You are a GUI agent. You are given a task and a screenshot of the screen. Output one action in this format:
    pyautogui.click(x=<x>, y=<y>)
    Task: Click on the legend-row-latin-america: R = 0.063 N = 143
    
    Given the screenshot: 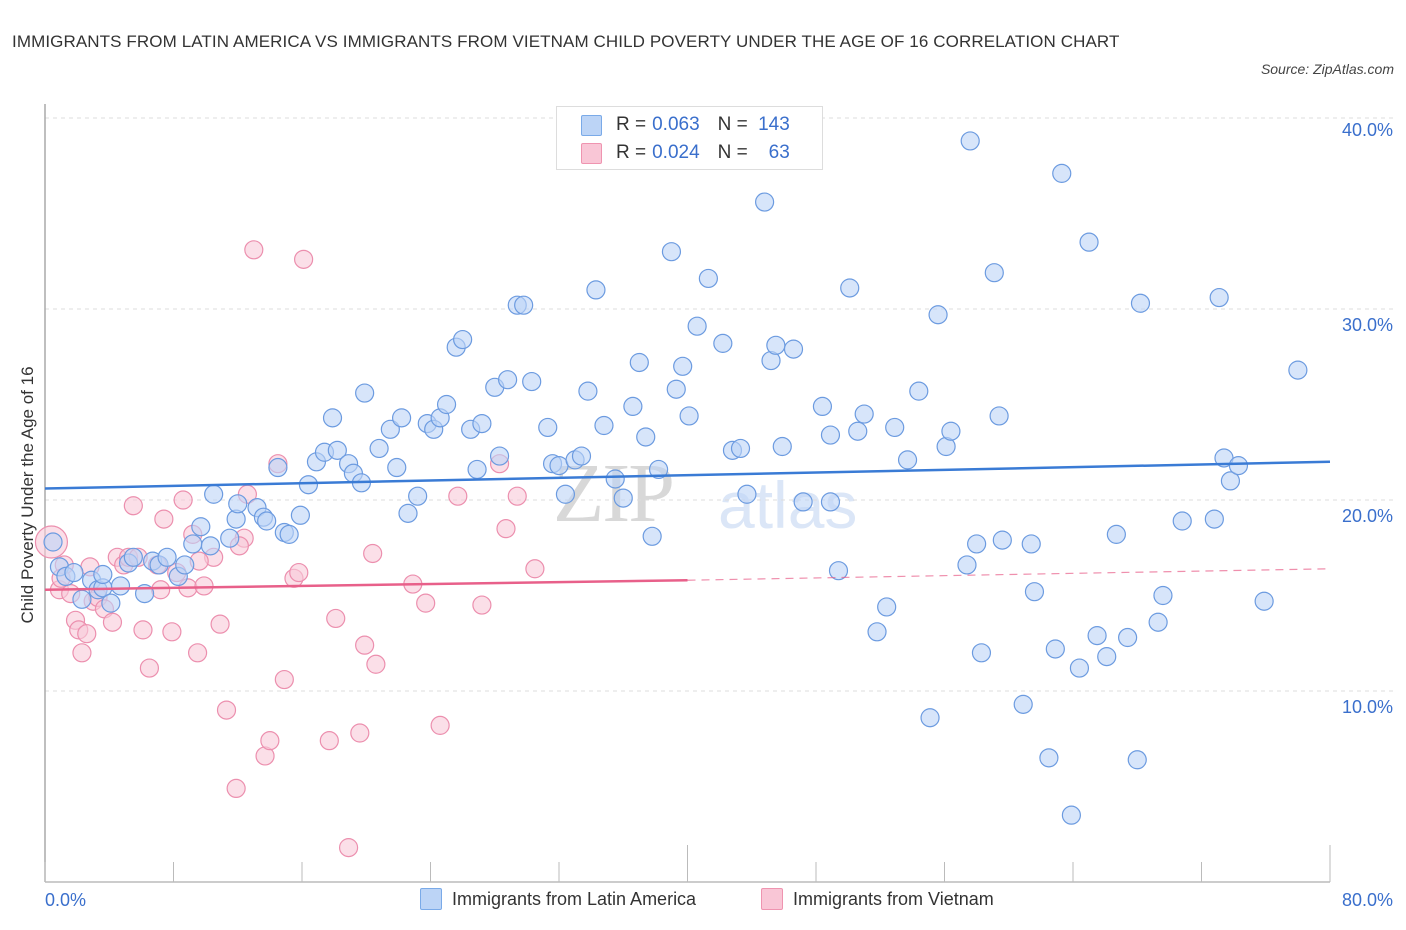 What is the action you would take?
    pyautogui.click(x=685, y=125)
    